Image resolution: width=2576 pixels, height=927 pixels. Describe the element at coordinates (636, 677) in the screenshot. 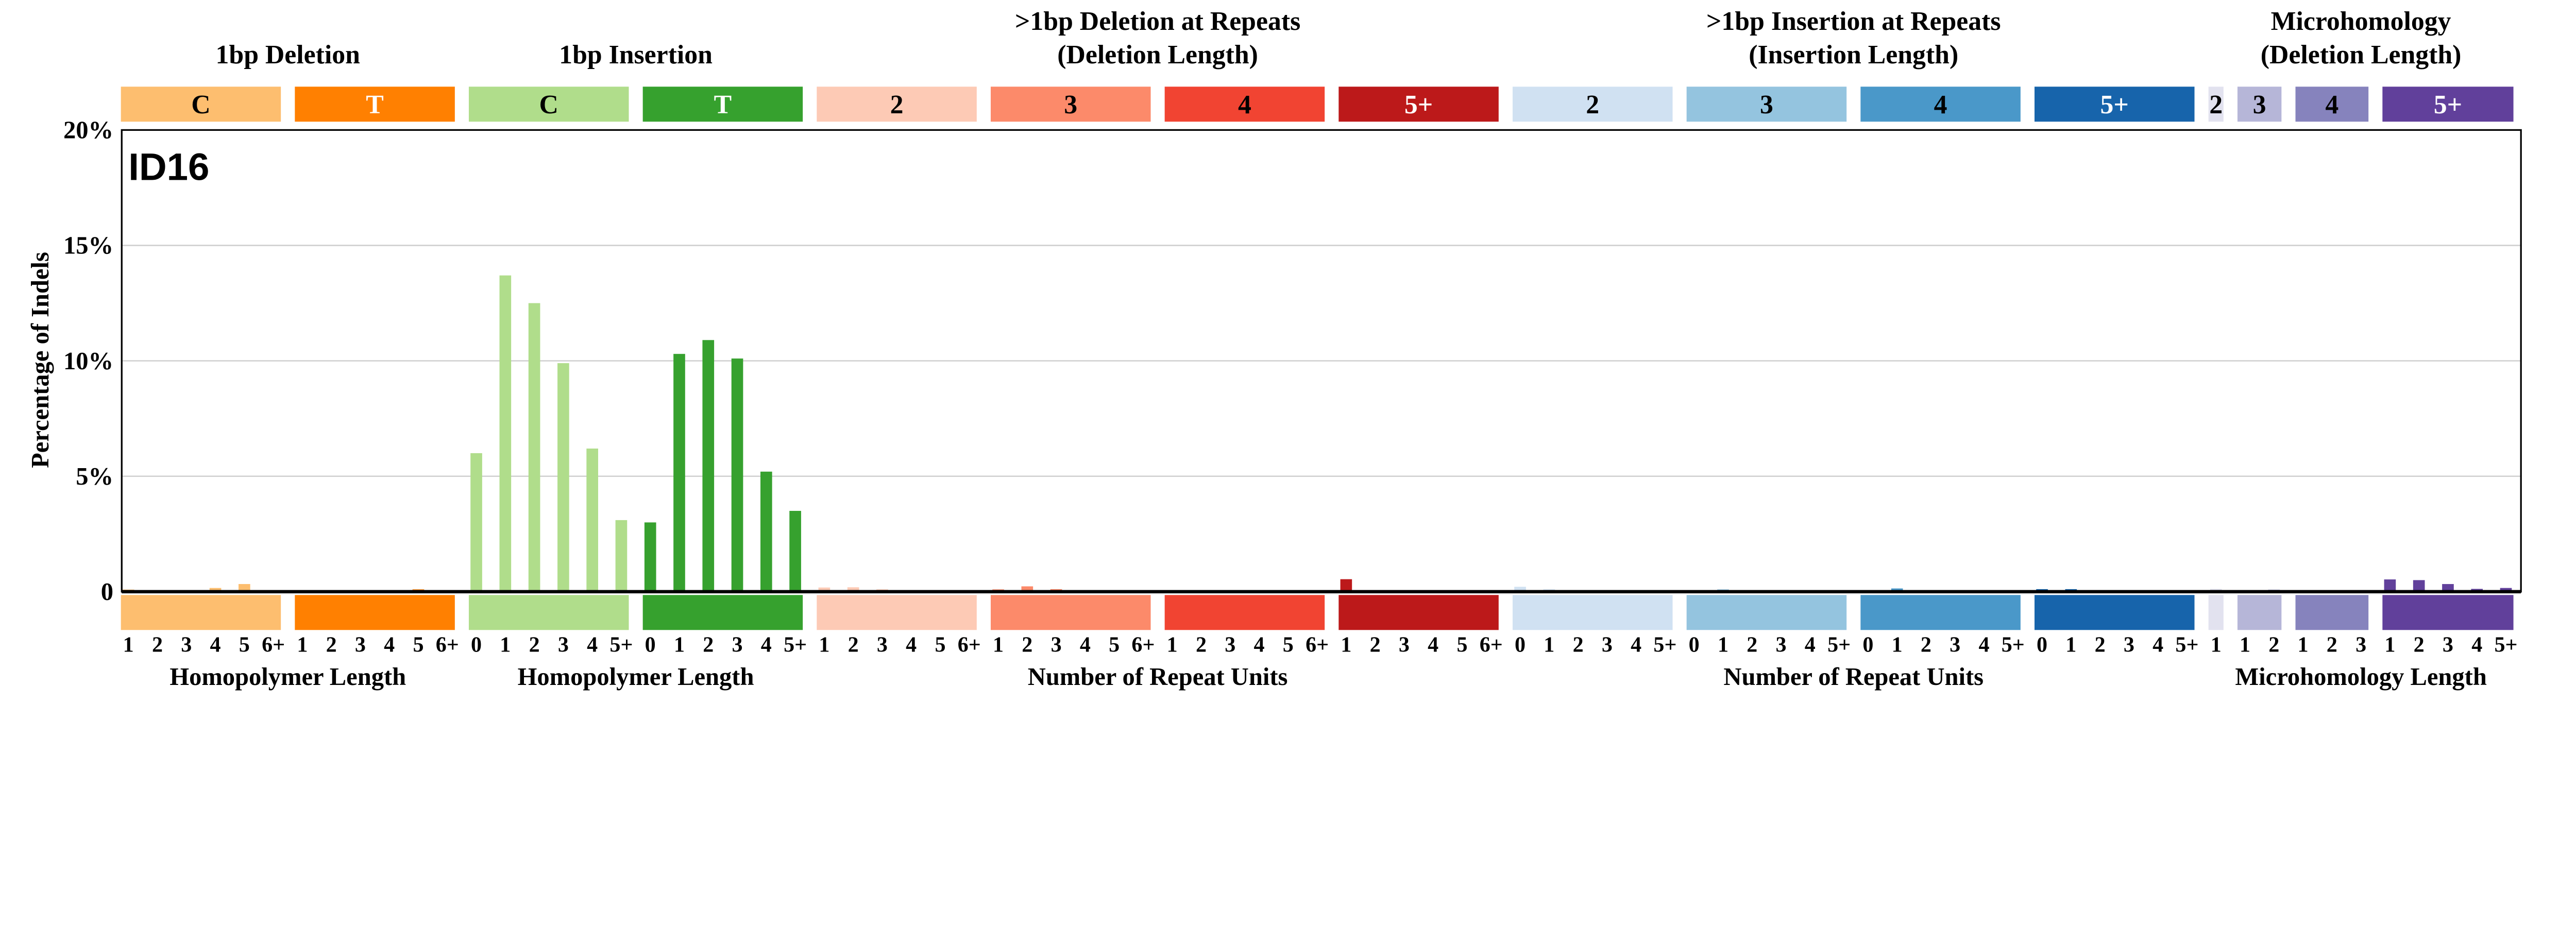

I see `x-axis-label: Homopolymer Length` at that location.